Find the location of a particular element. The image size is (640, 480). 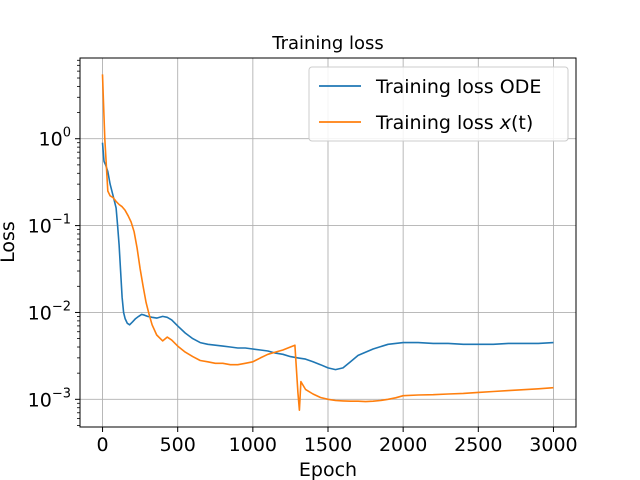

x-axis-label: Epoch is located at coordinates (328, 469).